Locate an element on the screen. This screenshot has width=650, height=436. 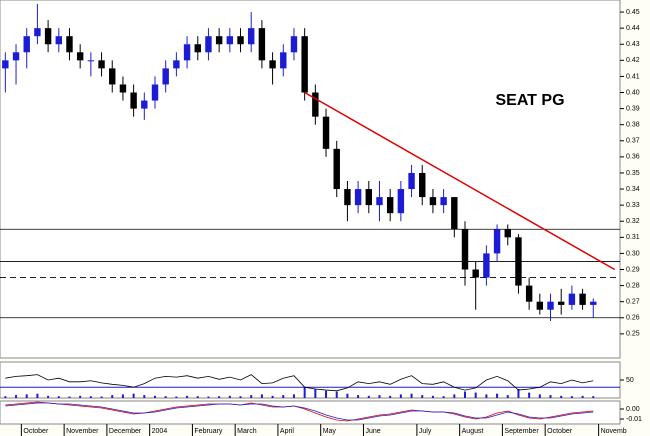
y-tick-label: 0.39 is located at coordinates (633, 108).